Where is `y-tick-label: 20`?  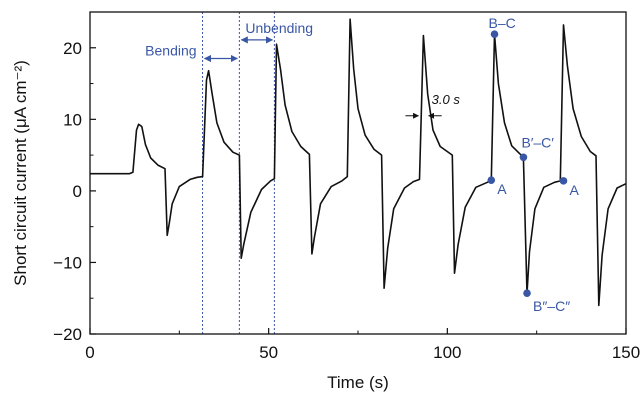 y-tick-label: 20 is located at coordinates (72, 48).